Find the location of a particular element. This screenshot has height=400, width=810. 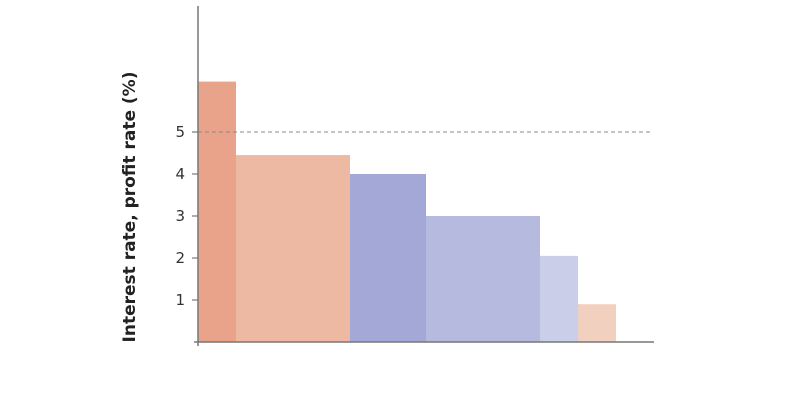

y-tick-label: 1 is located at coordinates (180, 300).